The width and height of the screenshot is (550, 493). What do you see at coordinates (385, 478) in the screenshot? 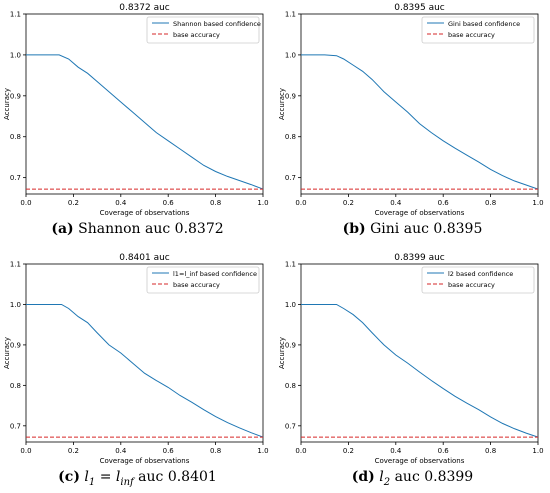
I see `caption-math-l2: l2` at bounding box center [385, 478].